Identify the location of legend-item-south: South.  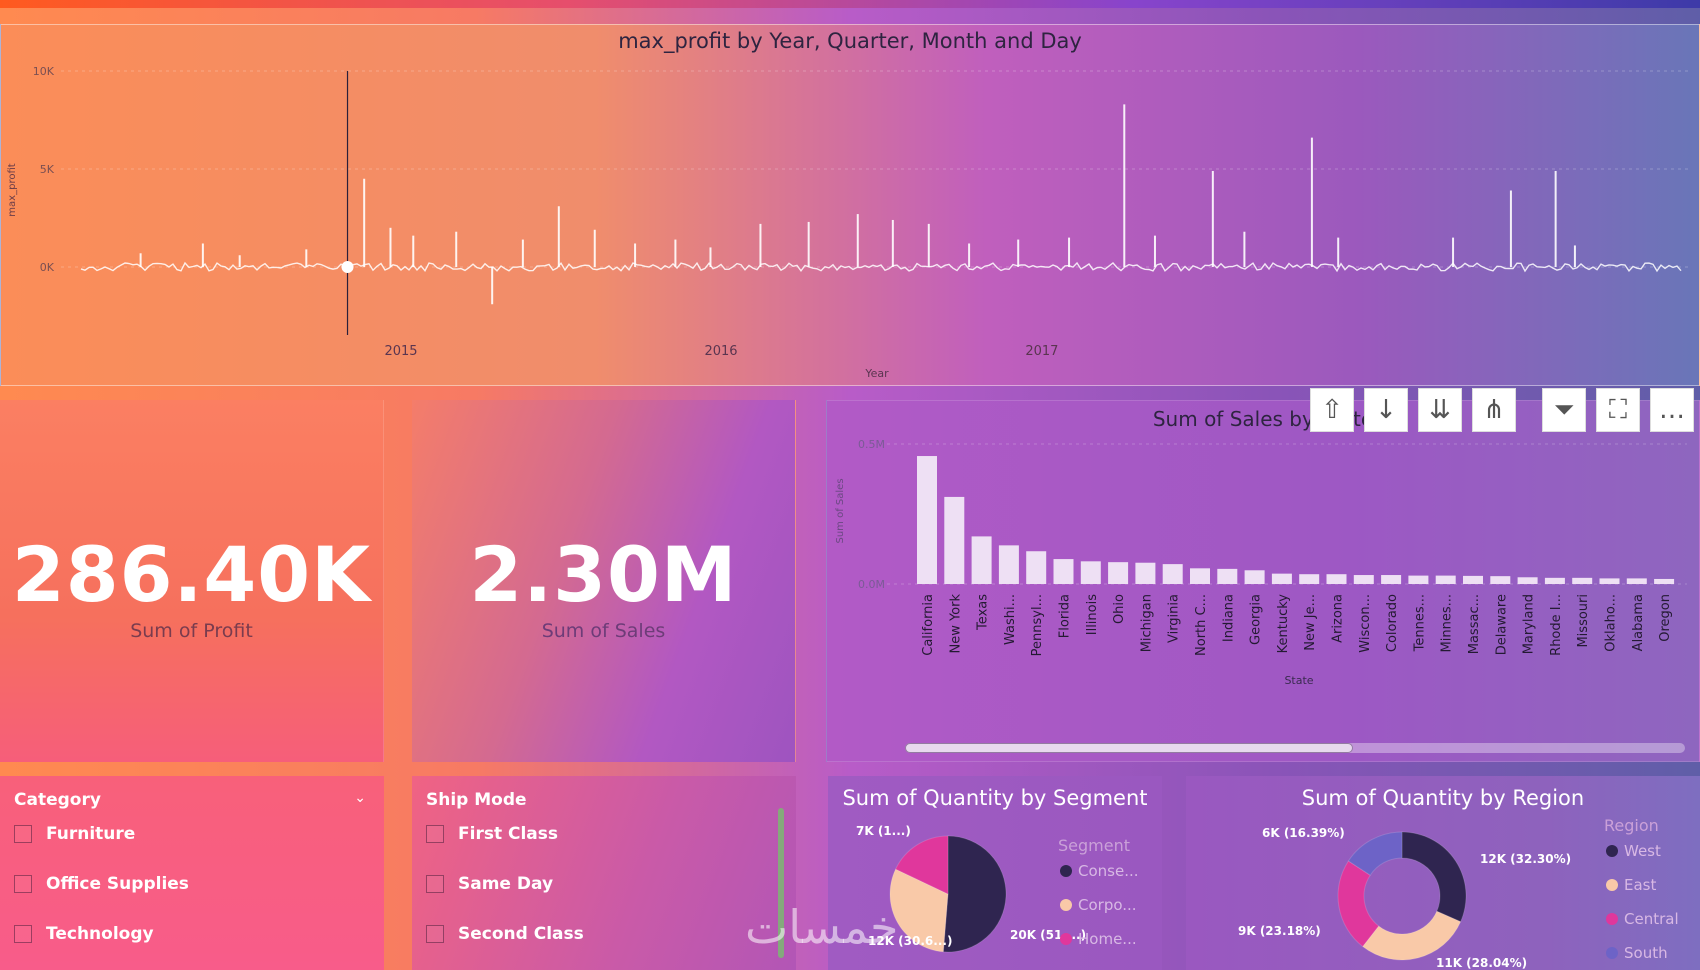
(1637, 953).